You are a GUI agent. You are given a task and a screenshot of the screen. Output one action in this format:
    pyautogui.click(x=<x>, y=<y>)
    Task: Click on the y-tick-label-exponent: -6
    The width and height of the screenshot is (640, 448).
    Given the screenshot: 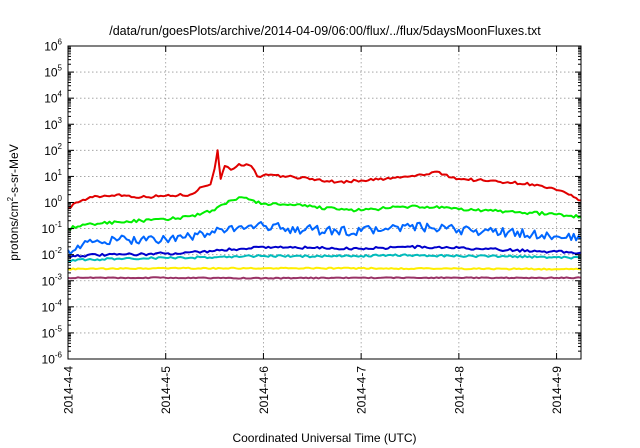 What is the action you would take?
    pyautogui.click(x=59, y=355)
    